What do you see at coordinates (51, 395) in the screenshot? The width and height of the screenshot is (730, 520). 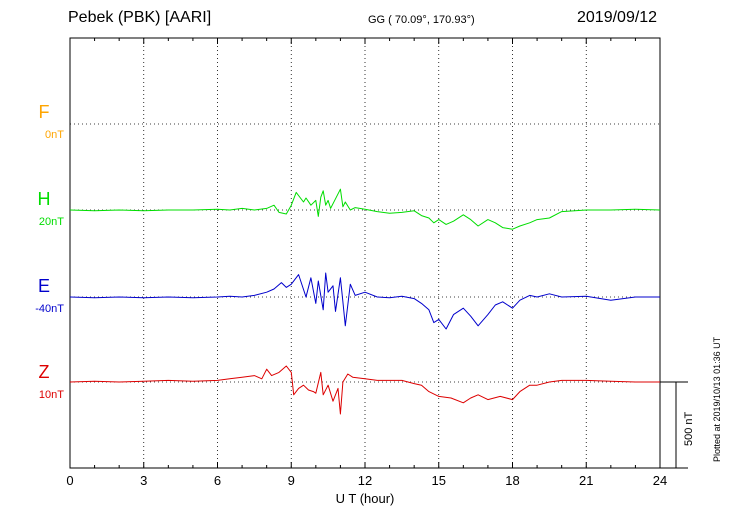 I see `baseline-label-z: 10nT` at bounding box center [51, 395].